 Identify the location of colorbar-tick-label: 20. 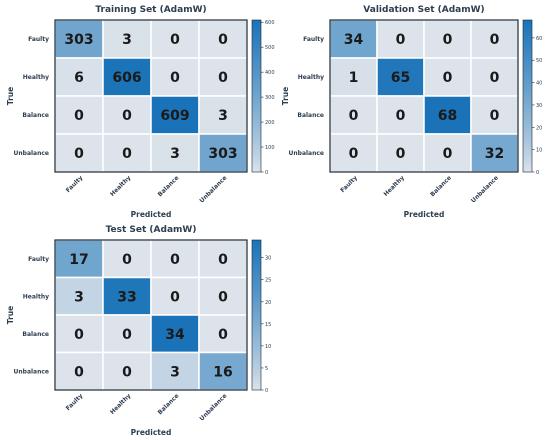
(539, 128).